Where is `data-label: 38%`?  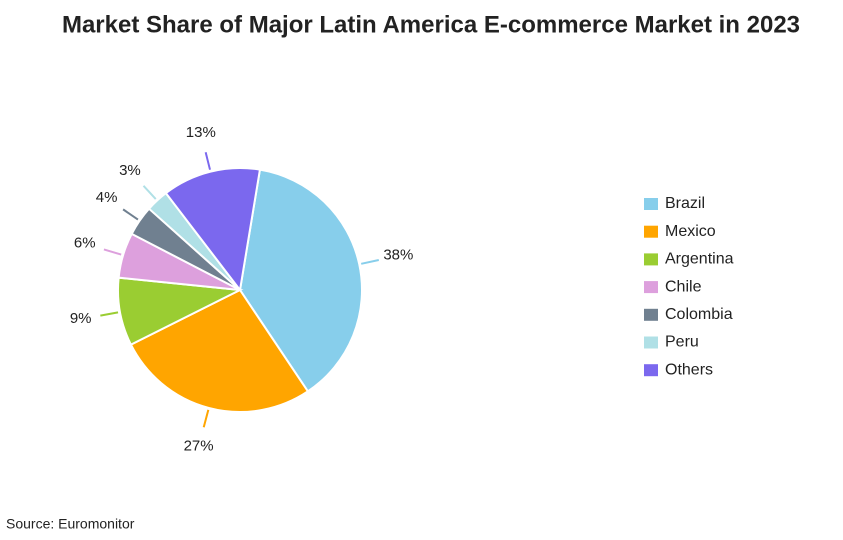 data-label: 38% is located at coordinates (398, 255).